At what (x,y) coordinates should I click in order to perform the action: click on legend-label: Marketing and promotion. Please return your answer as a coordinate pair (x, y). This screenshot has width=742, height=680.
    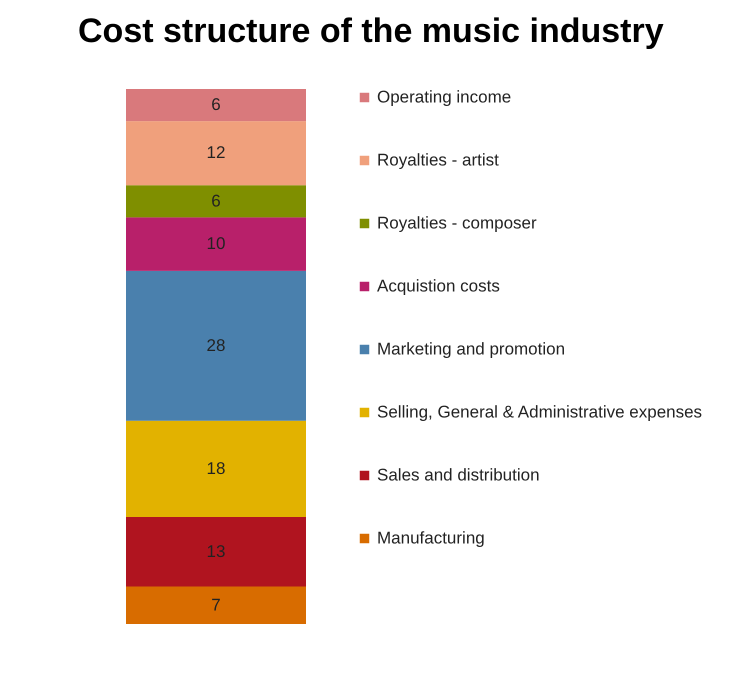
    Looking at the image, I should click on (471, 349).